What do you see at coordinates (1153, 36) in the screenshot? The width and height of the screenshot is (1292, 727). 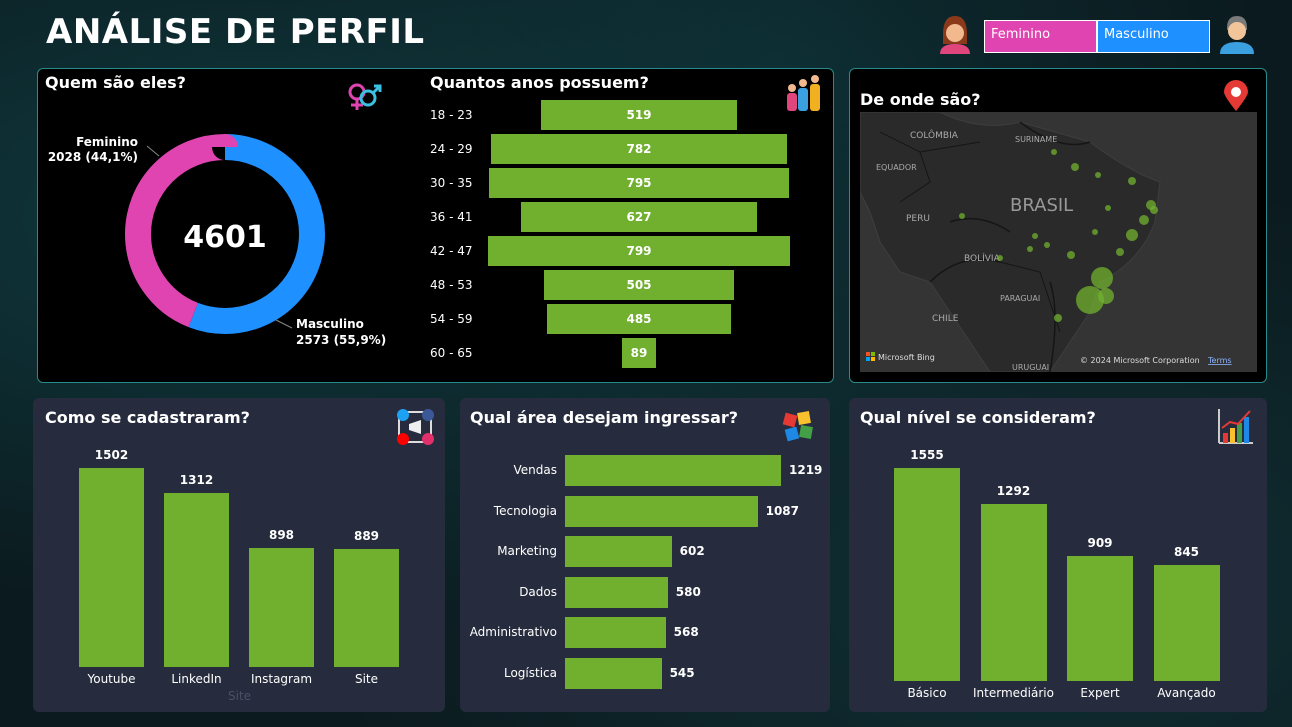 I see `legend-masculino: Masculino` at bounding box center [1153, 36].